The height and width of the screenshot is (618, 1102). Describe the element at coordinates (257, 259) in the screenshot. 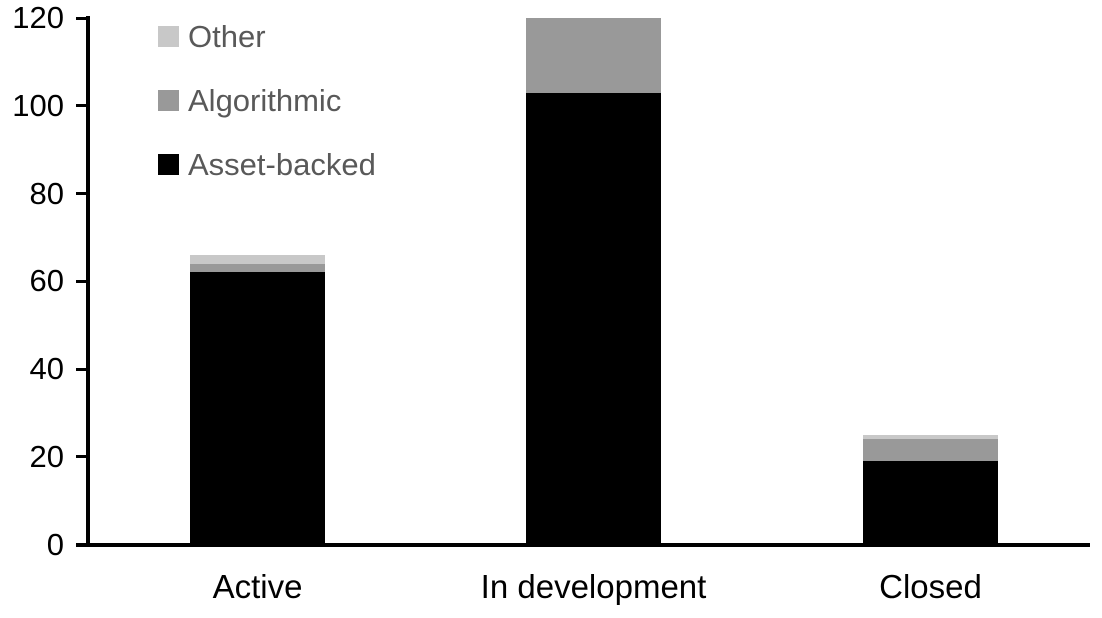

I see `bar-segment-other-active` at that location.